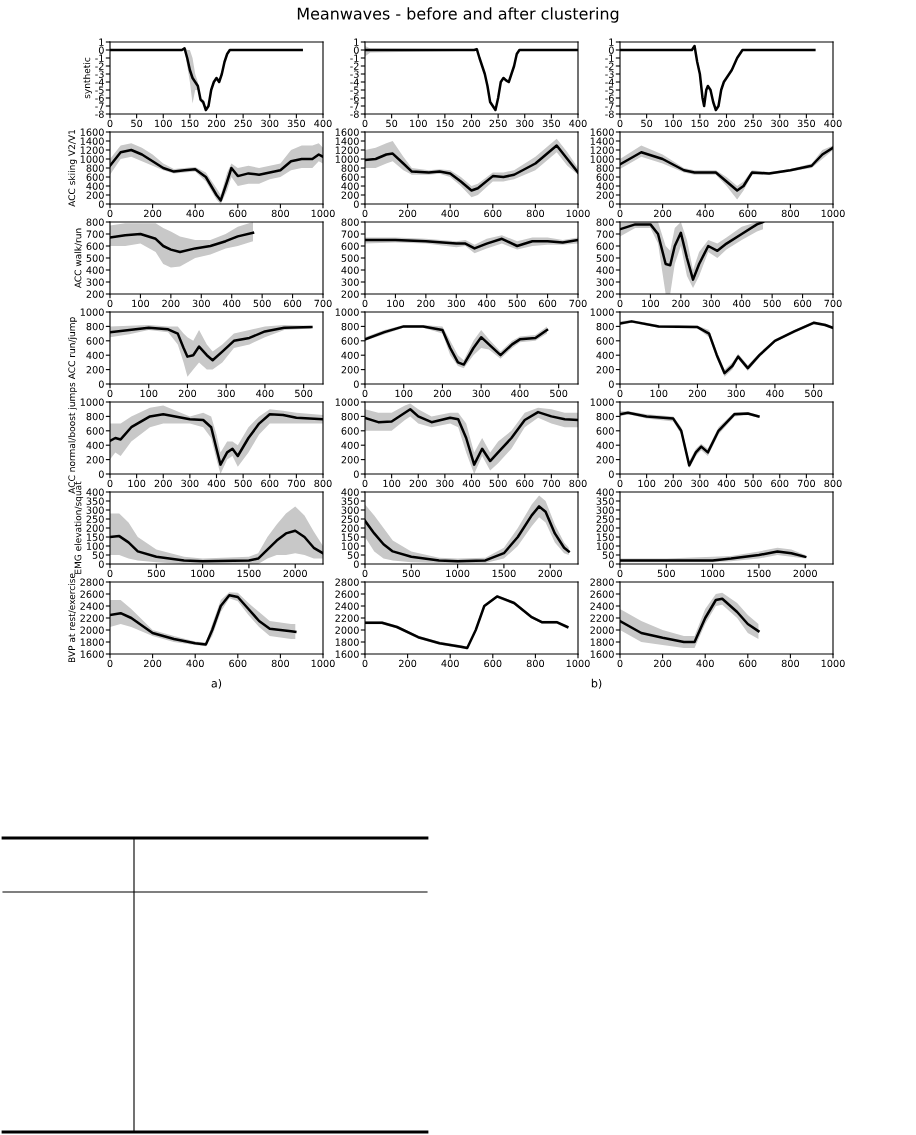 This screenshot has width=916, height=1135. What do you see at coordinates (99, 58) in the screenshot?
I see `y-tick-label: -1` at bounding box center [99, 58].